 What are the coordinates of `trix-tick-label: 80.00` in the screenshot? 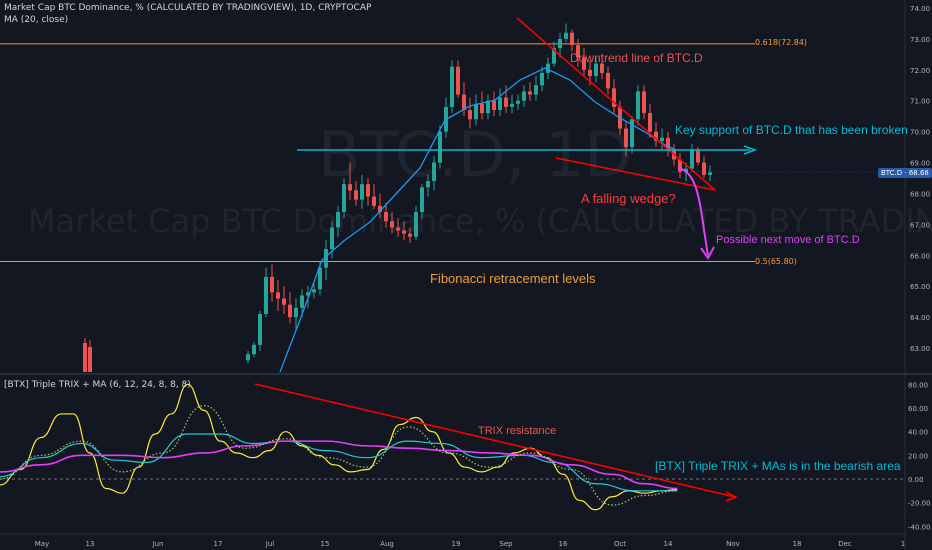 It's located at (918, 385).